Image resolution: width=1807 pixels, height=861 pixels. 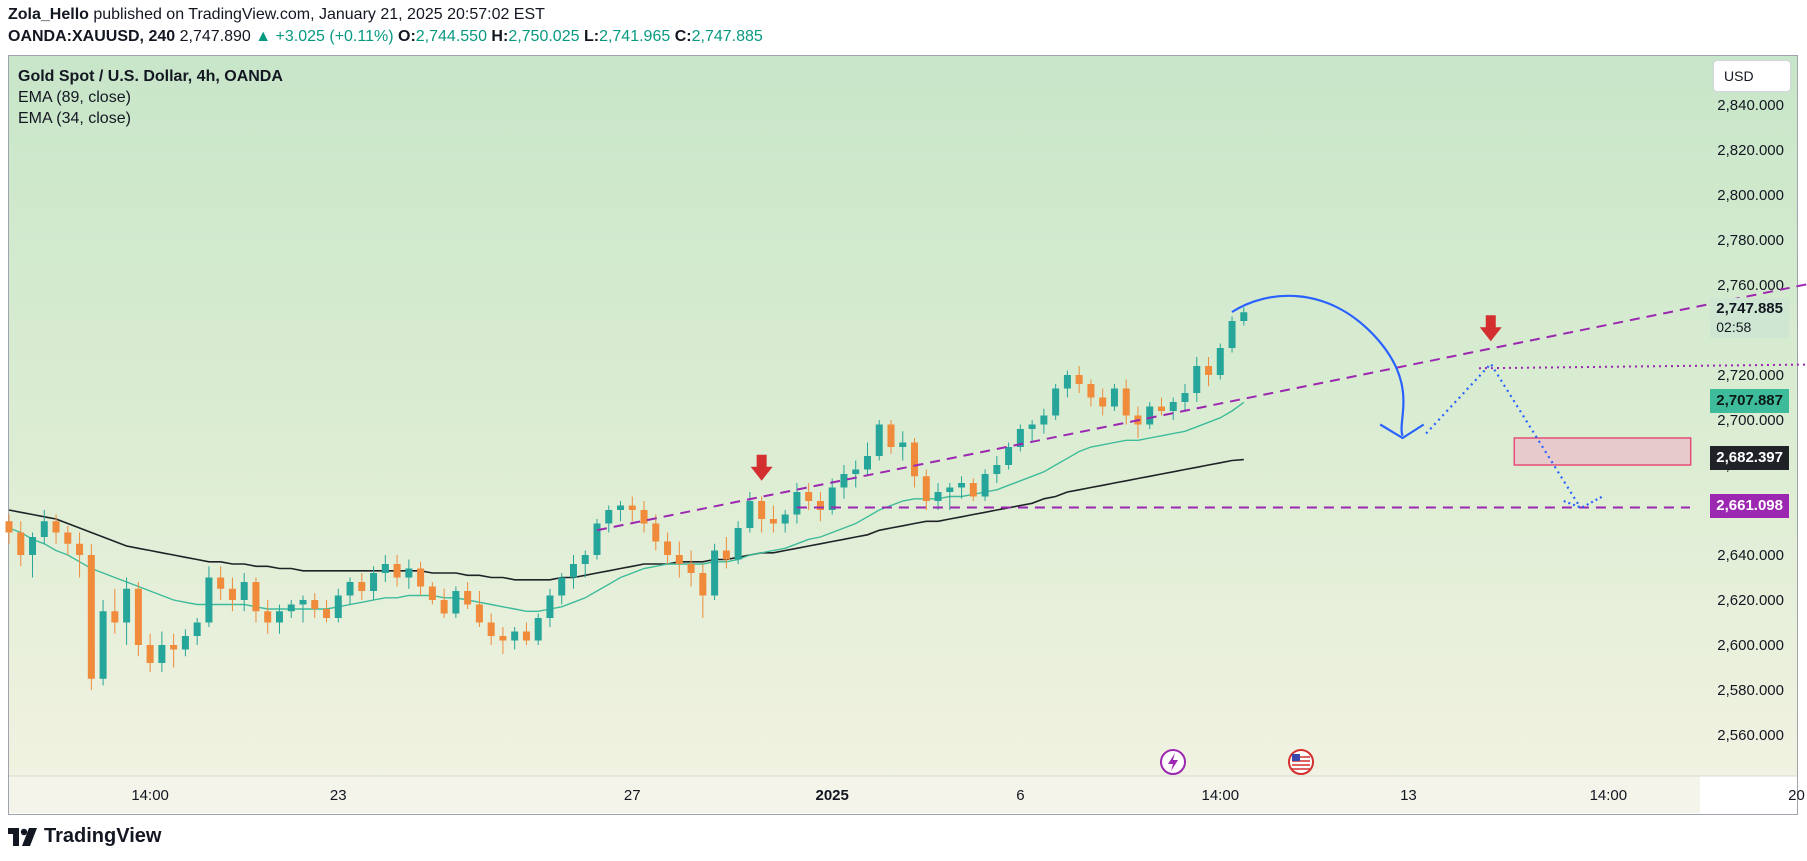 I want to click on time-tick-label: 13, so click(x=1408, y=795).